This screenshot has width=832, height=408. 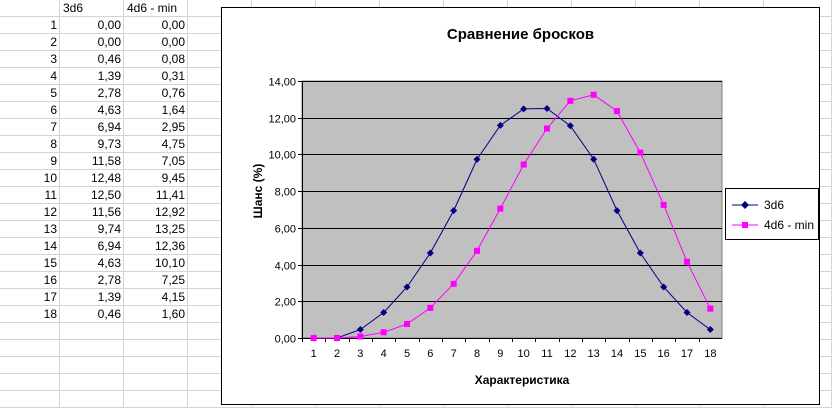 I want to click on x-tick-label: 4, so click(x=384, y=354).